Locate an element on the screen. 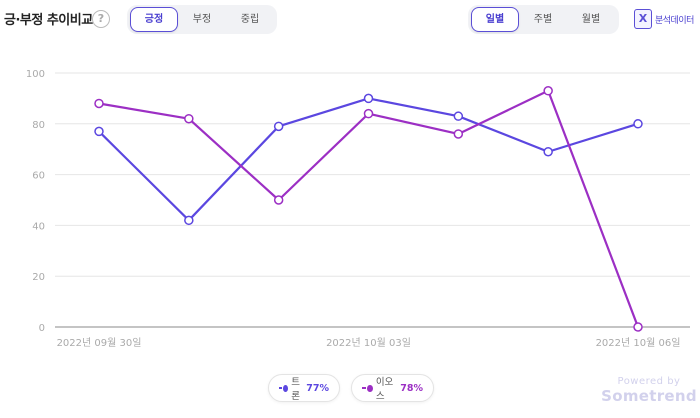 This screenshot has width=700, height=418. powered-by-logo: Powered by Sometrend is located at coordinates (649, 390).